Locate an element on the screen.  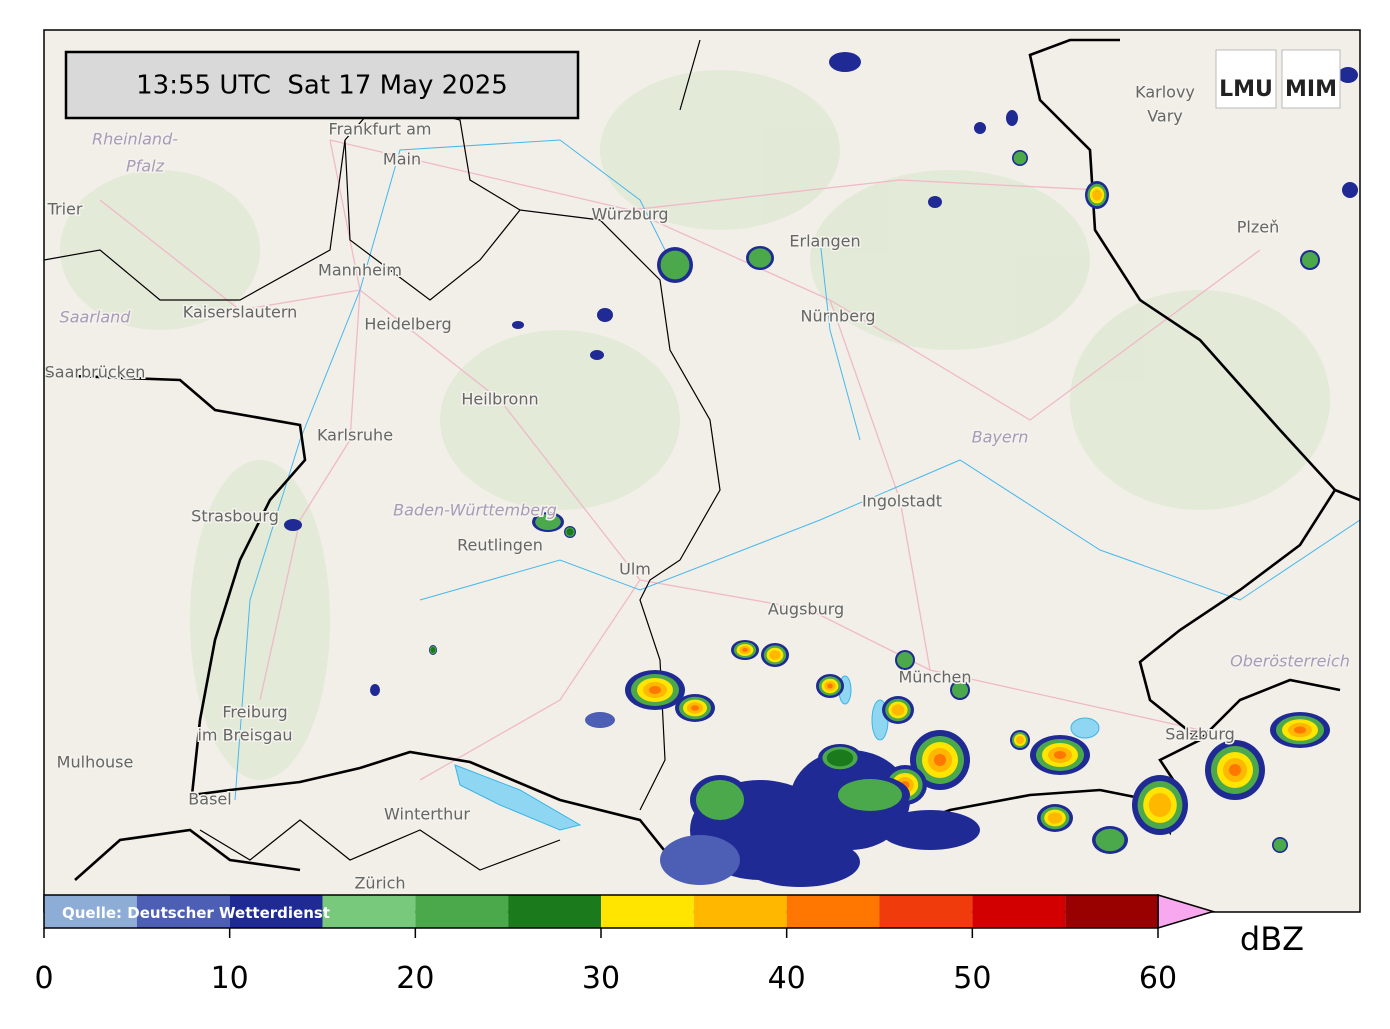
colorbar-tick-label: 50 is located at coordinates (972, 978).